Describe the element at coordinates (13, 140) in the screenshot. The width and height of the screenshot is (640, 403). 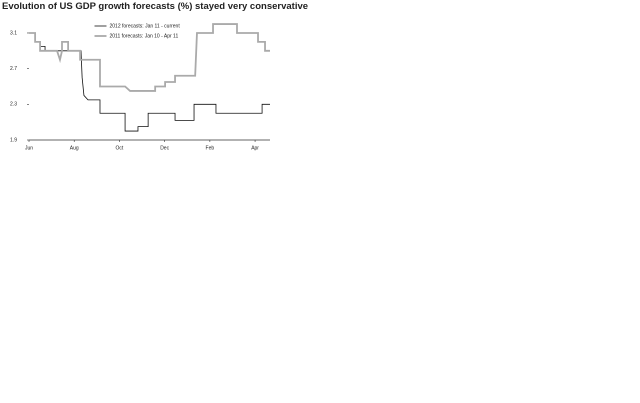
I see `y-tick-label: 1.9` at that location.